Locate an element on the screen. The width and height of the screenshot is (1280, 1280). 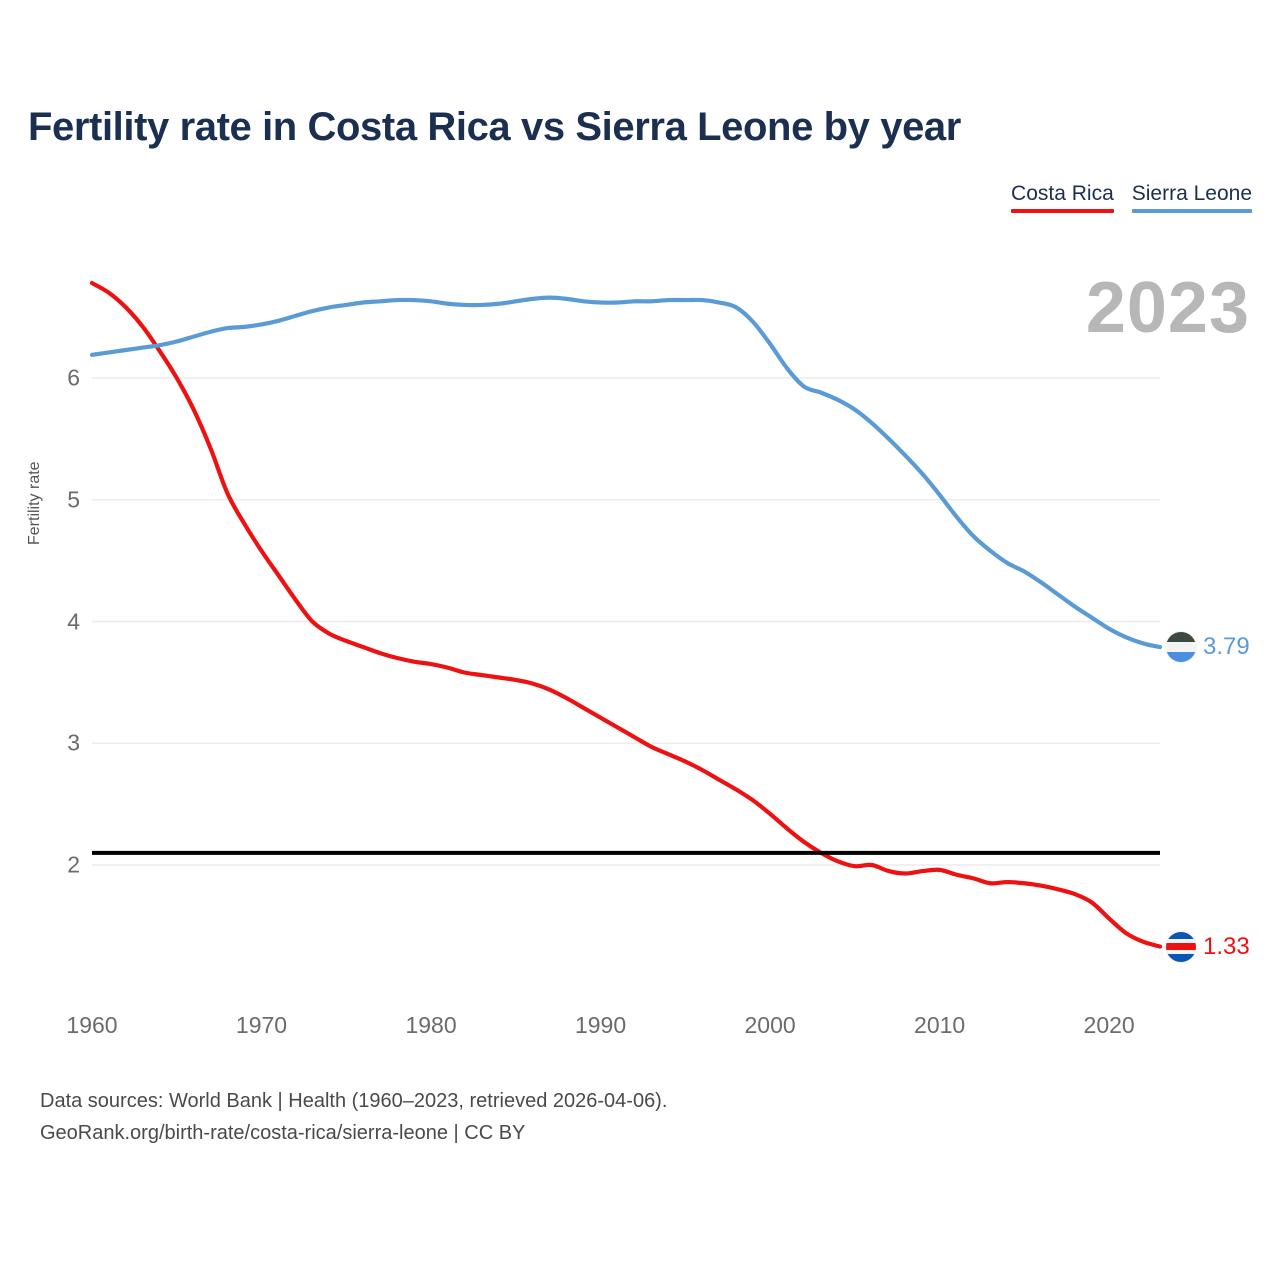
legend-swatch-sierra-leone is located at coordinates (1191, 211).